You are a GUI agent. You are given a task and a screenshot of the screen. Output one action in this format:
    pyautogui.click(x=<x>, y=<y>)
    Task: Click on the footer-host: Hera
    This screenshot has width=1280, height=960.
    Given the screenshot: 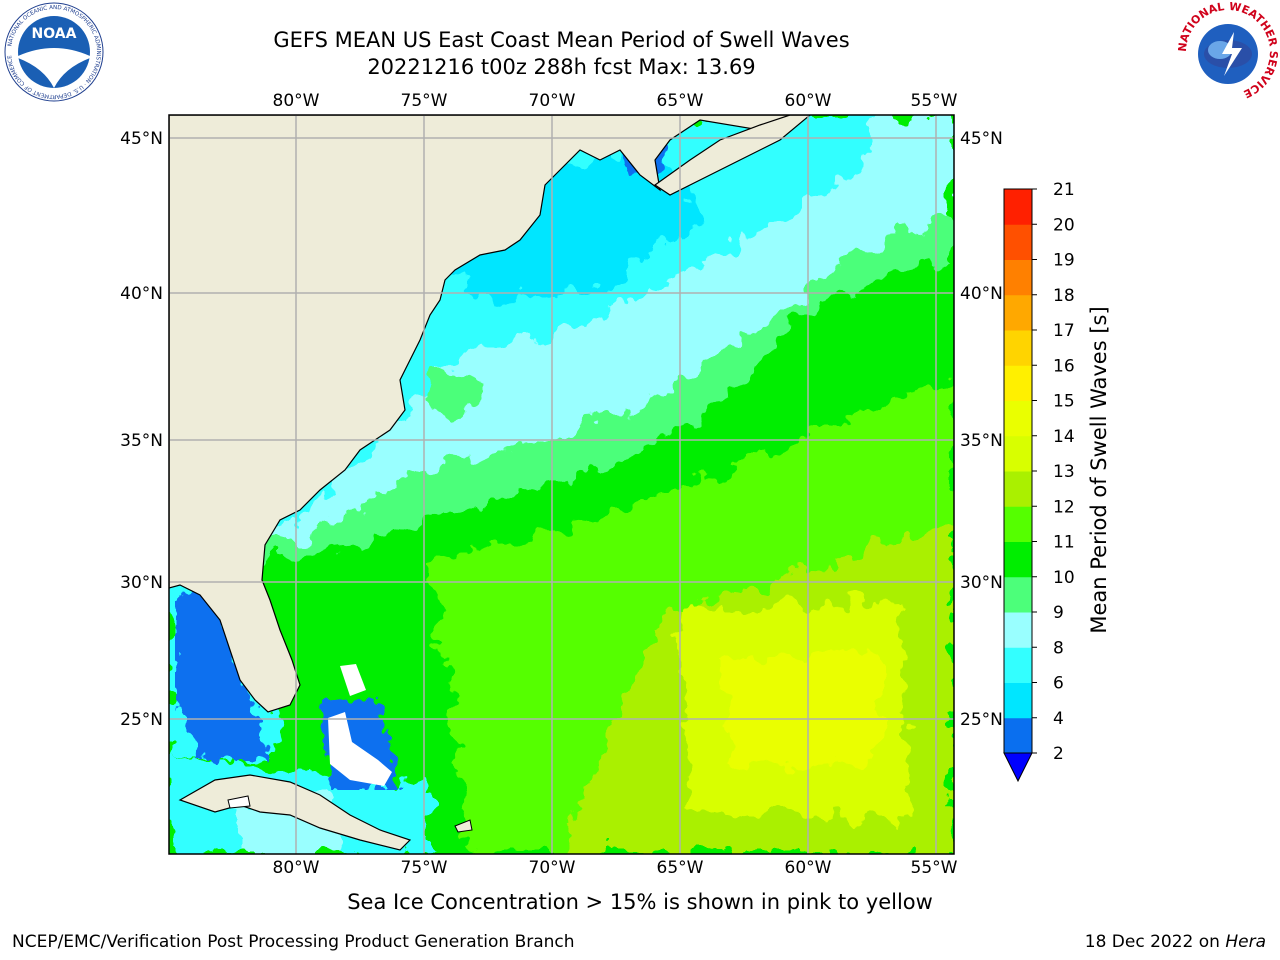 What is the action you would take?
    pyautogui.click(x=1245, y=942)
    